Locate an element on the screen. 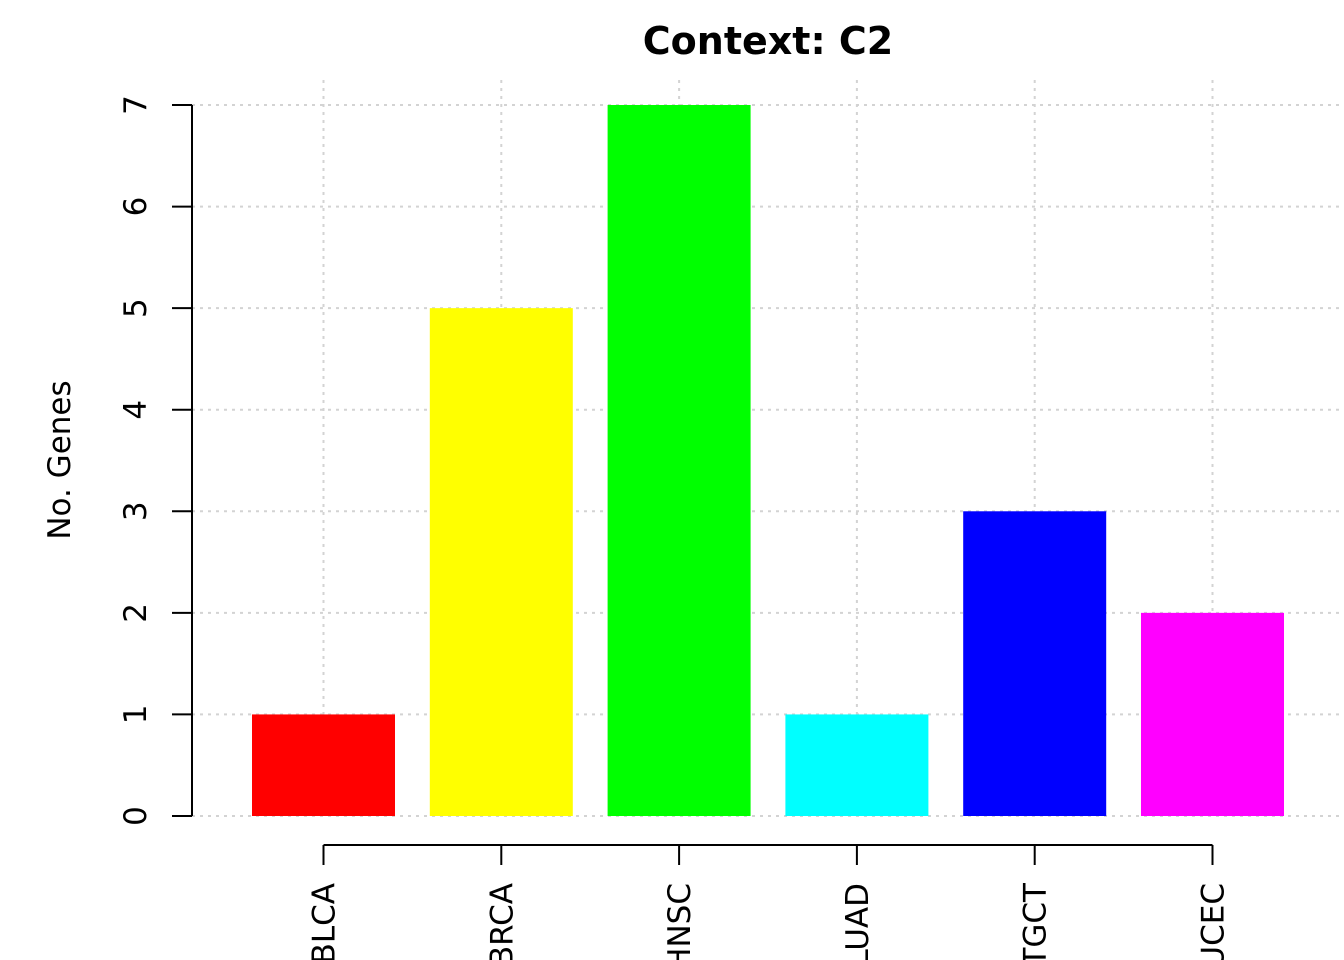 This screenshot has width=1344, height=960. y-tick-label: 1 is located at coordinates (136, 715).